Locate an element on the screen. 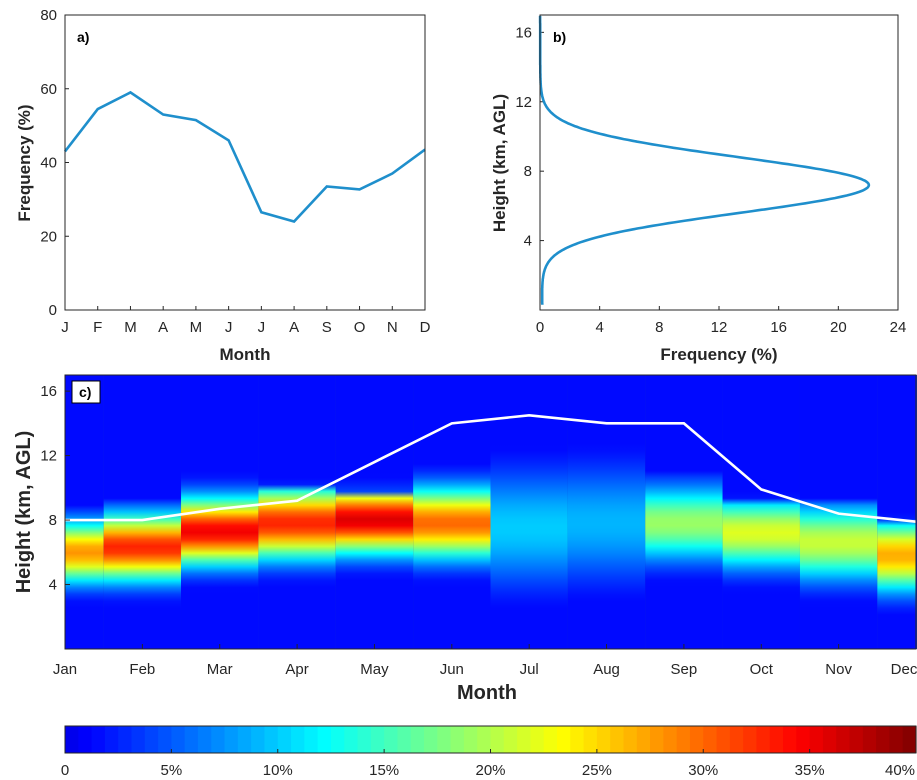  panel-c-label-box is located at coordinates (86, 392).